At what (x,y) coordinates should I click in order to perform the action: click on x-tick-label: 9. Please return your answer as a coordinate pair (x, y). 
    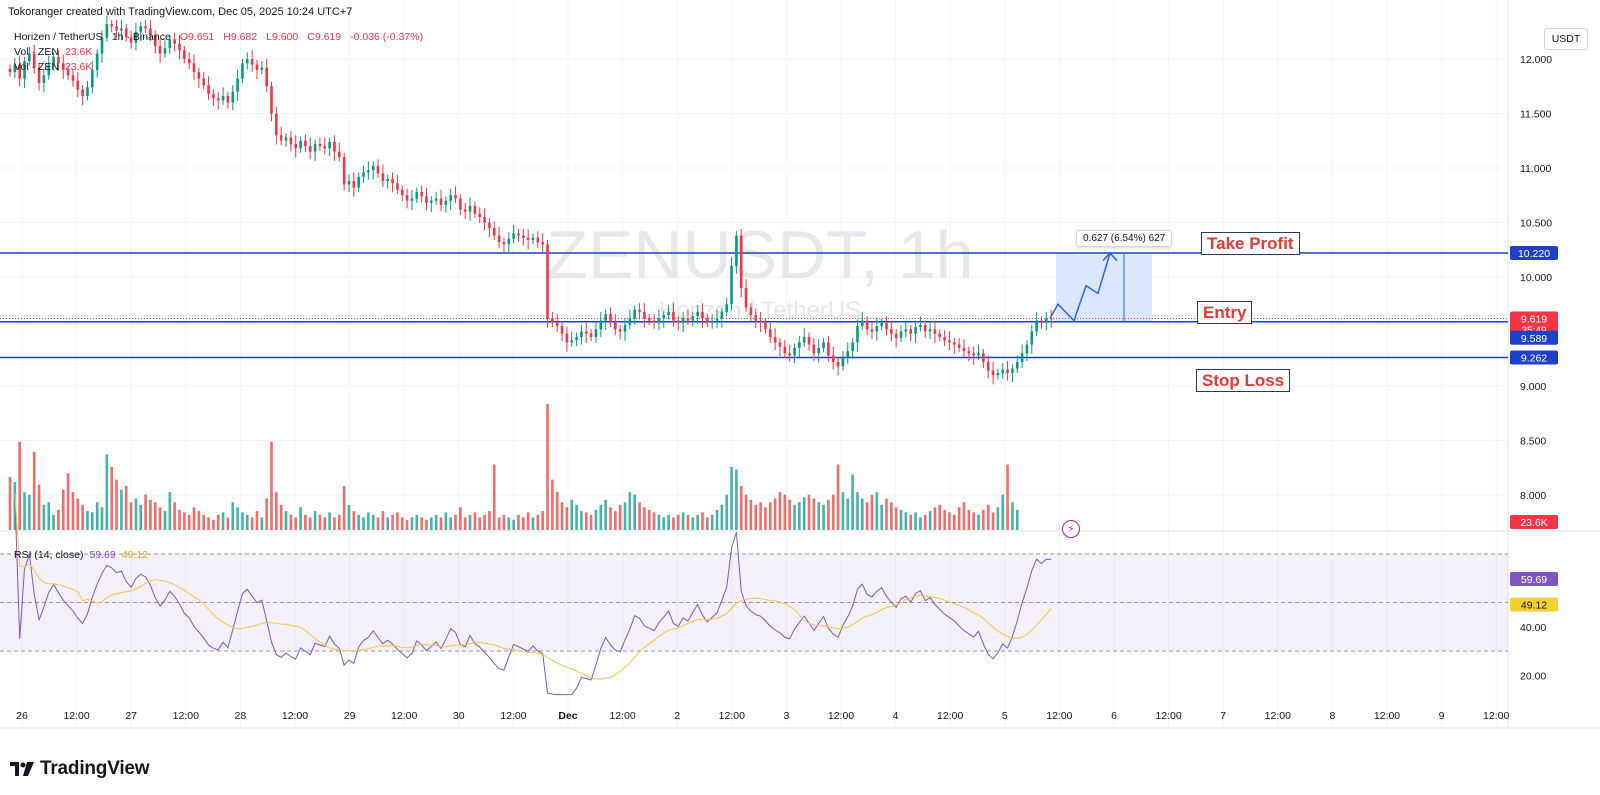
    Looking at the image, I should click on (1442, 716).